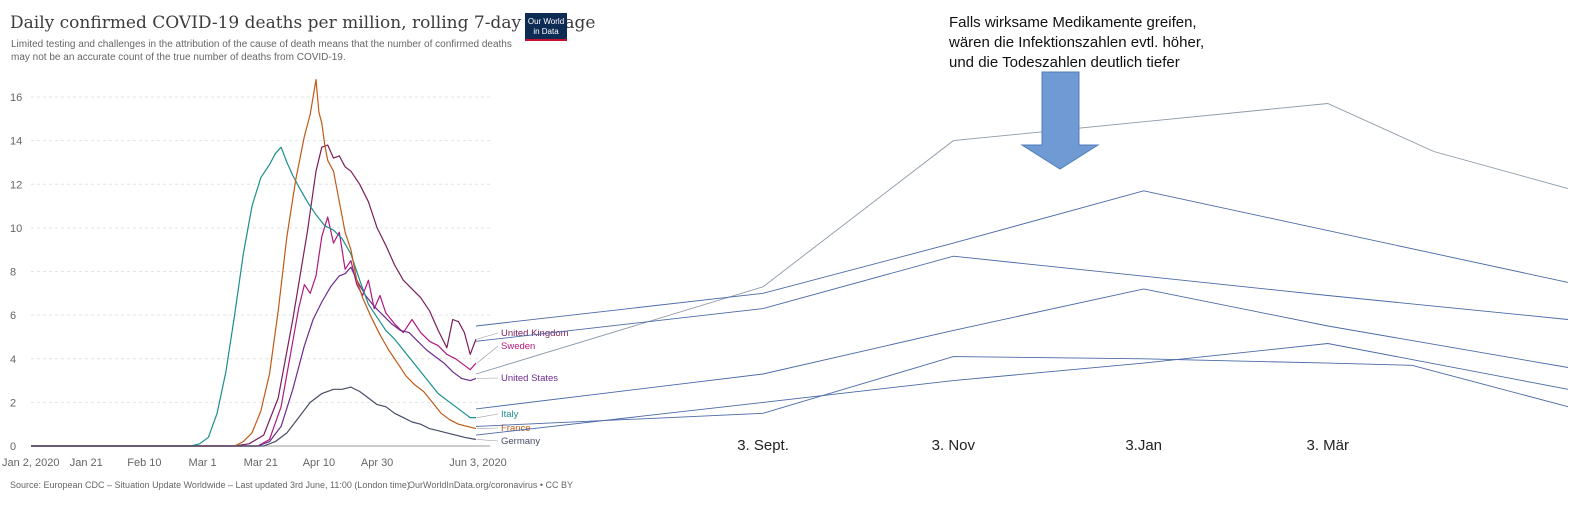 The image size is (1576, 507). What do you see at coordinates (13, 403) in the screenshot?
I see `y-tick-label-2: 2` at bounding box center [13, 403].